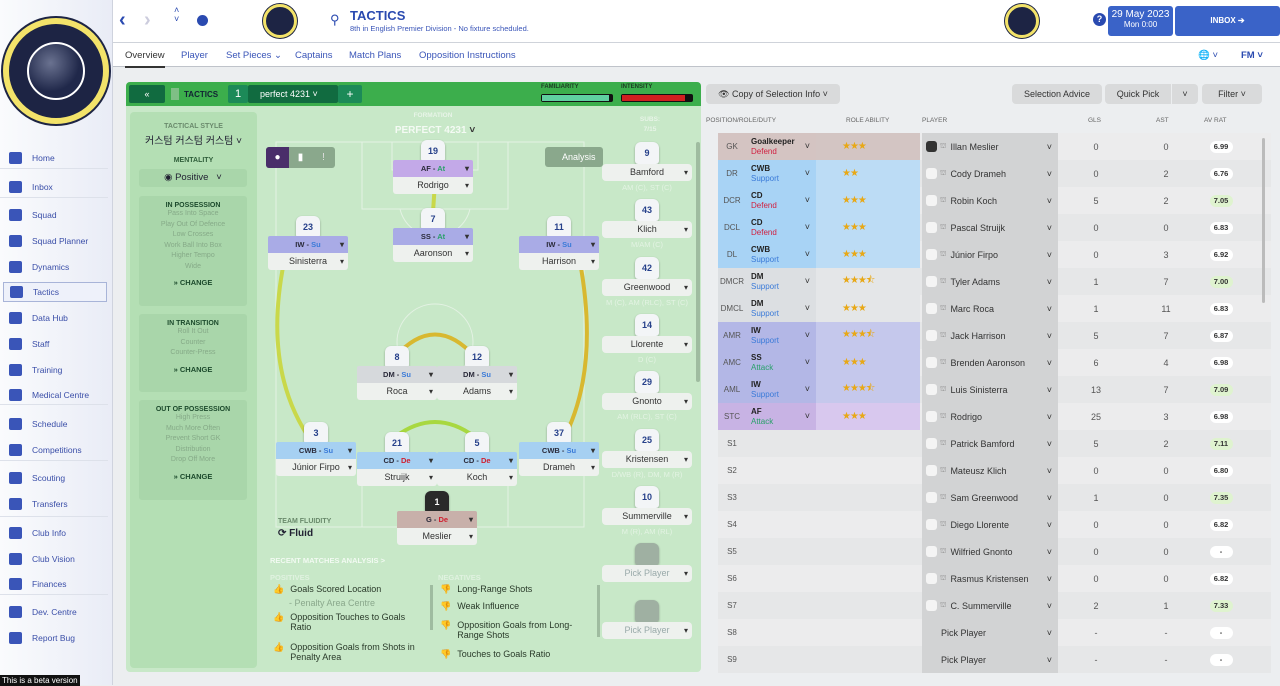 This screenshot has width=1280, height=686. What do you see at coordinates (55, 370) in the screenshot?
I see `sidebar-item-training: Training` at bounding box center [55, 370].